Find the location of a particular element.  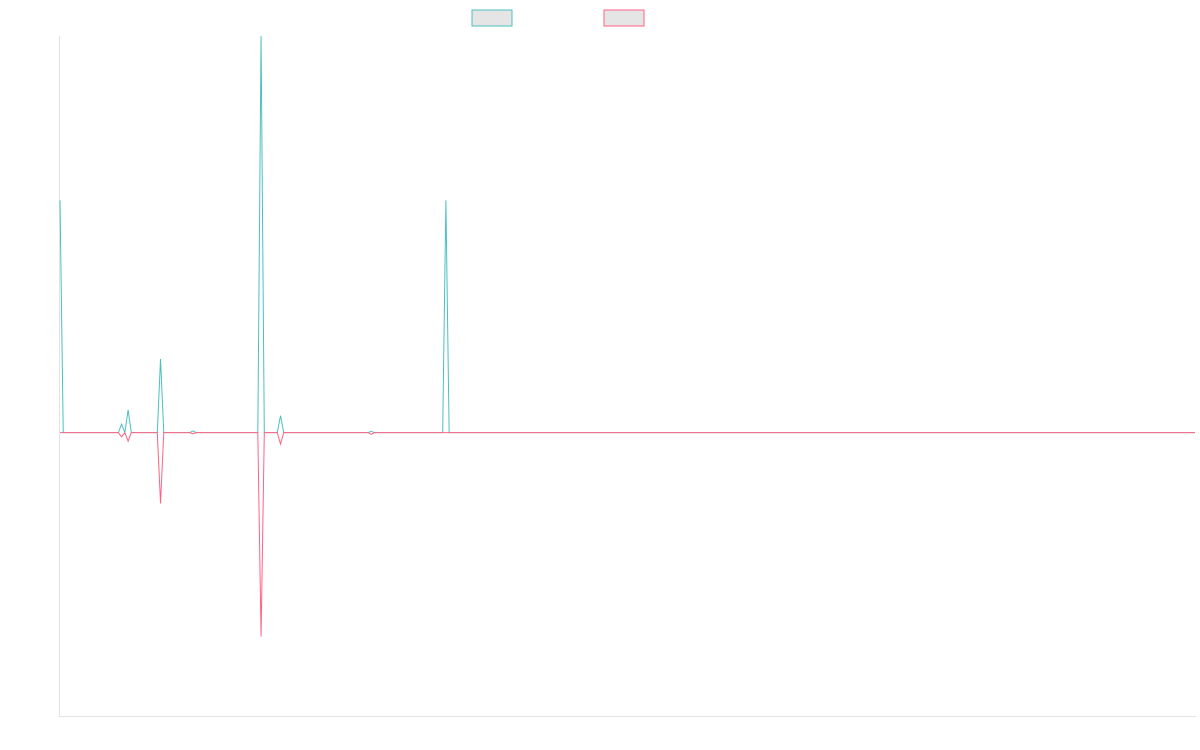

legend is located at coordinates (558, 18).